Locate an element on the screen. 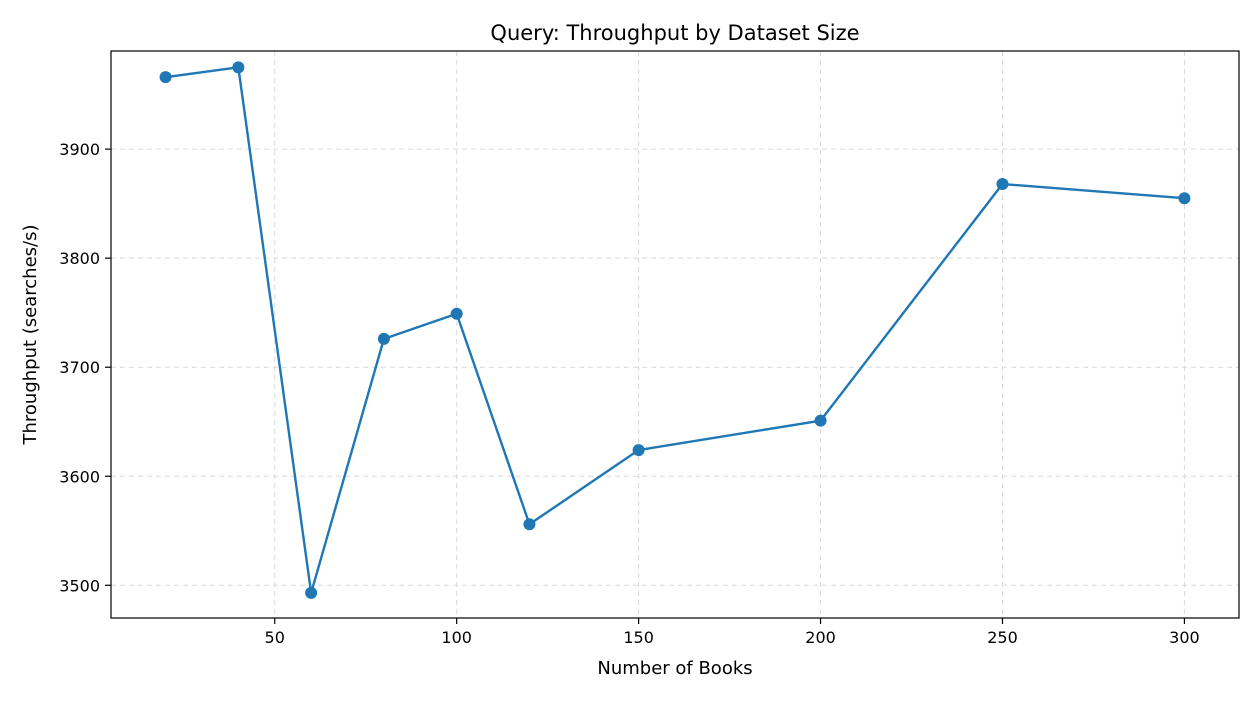 This screenshot has height=704, width=1260. y-tick-label: 3700 is located at coordinates (79, 367).